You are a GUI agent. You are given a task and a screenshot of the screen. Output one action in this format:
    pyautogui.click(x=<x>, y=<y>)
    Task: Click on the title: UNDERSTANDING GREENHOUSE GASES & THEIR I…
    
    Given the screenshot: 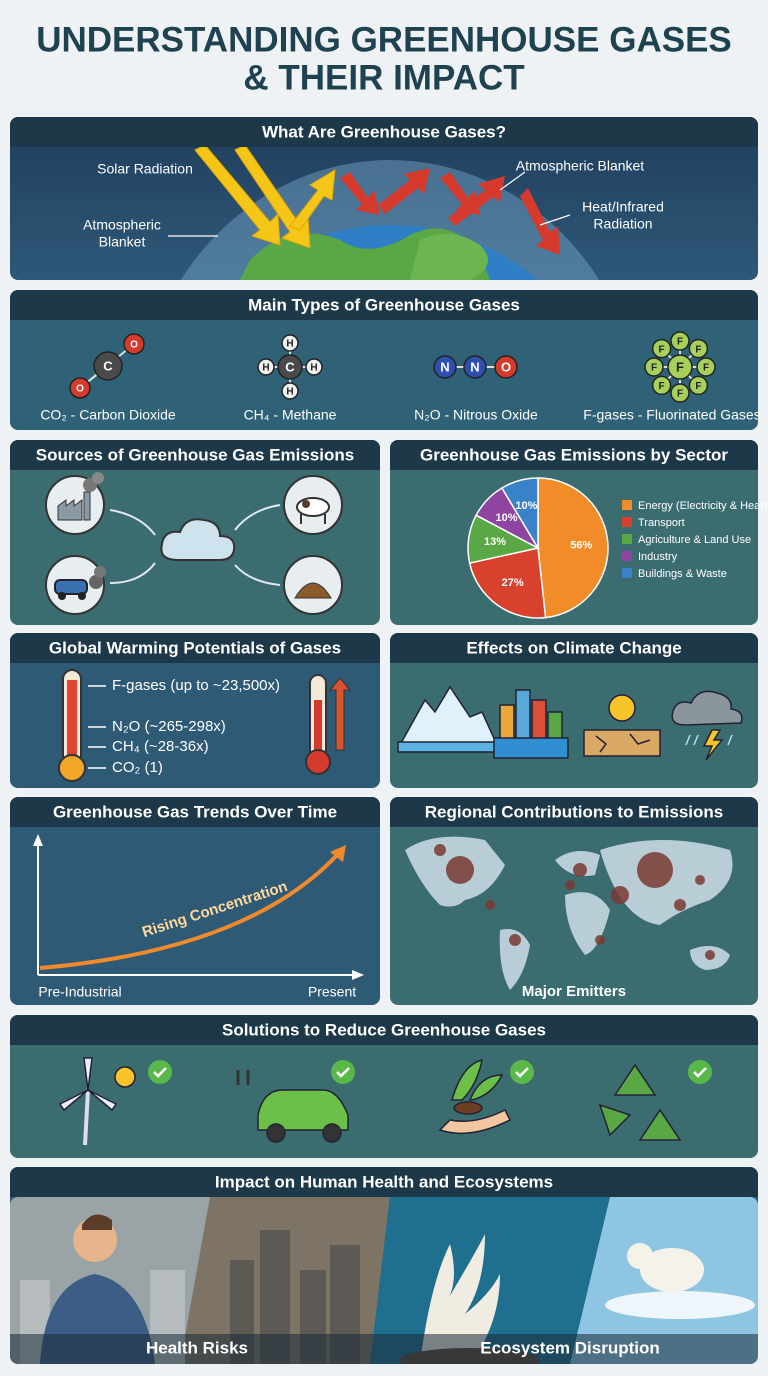 What is the action you would take?
    pyautogui.click(x=384, y=58)
    